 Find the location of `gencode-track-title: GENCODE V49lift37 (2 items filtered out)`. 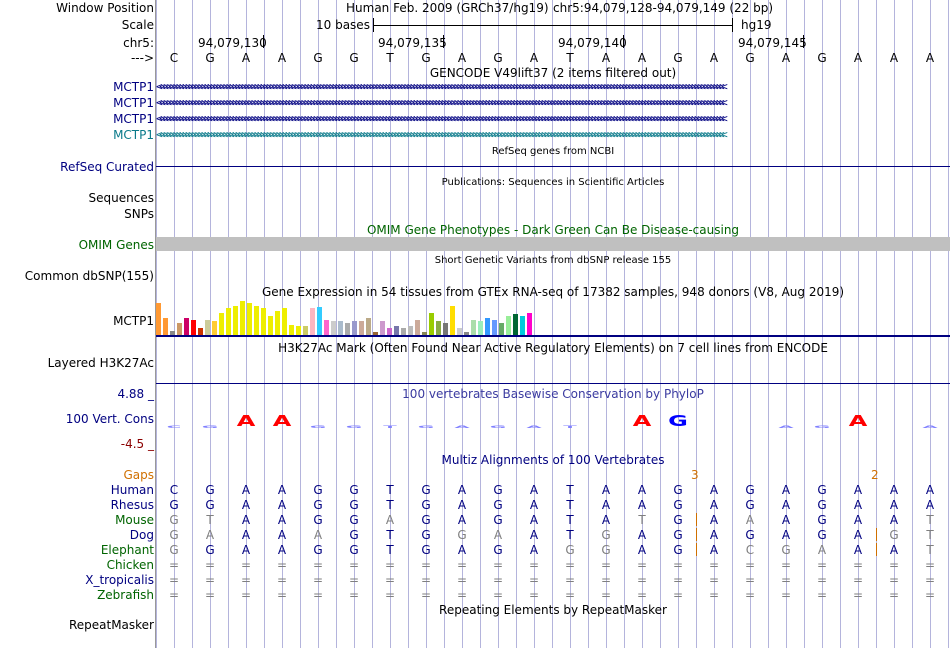

gencode-track-title: GENCODE V49lift37 (2 items filtered out) is located at coordinates (553, 73).